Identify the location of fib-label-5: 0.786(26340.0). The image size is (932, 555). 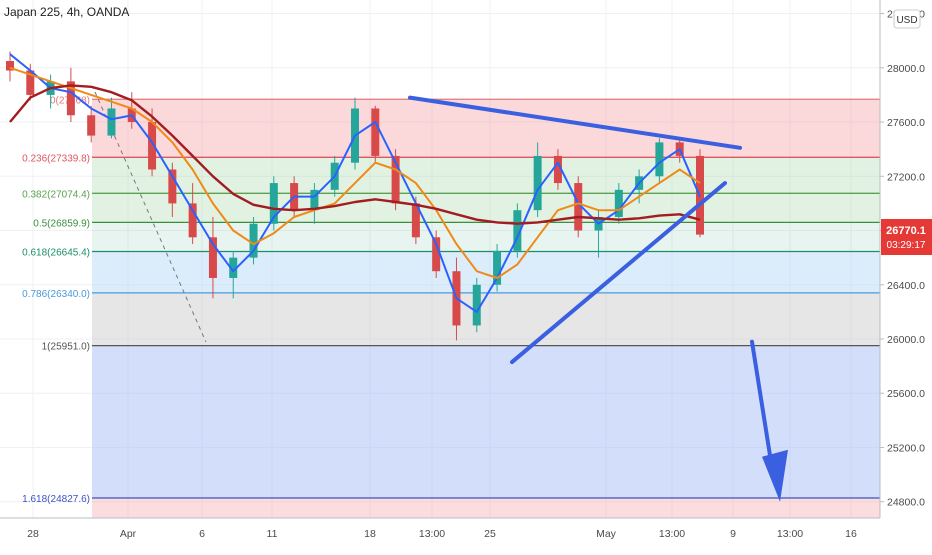
(56, 294).